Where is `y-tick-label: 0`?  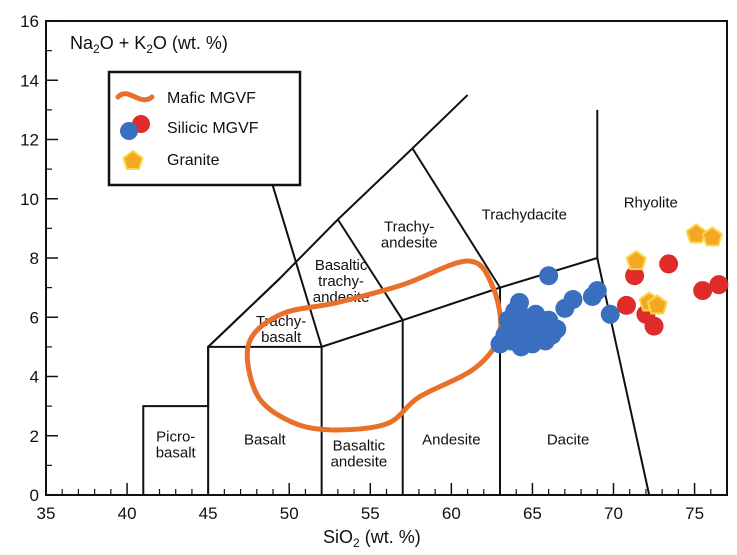 y-tick-label: 0 is located at coordinates (34, 495).